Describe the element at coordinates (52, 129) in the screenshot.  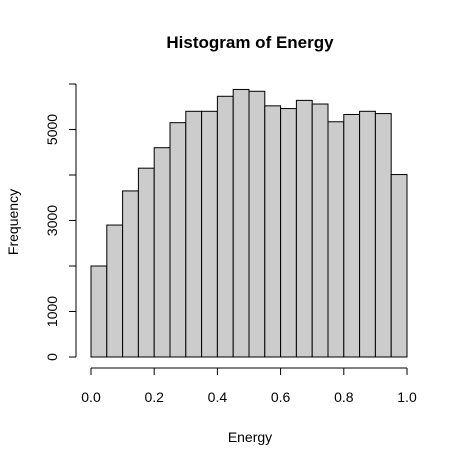
I see `y-tick-label-3: 5000` at that location.